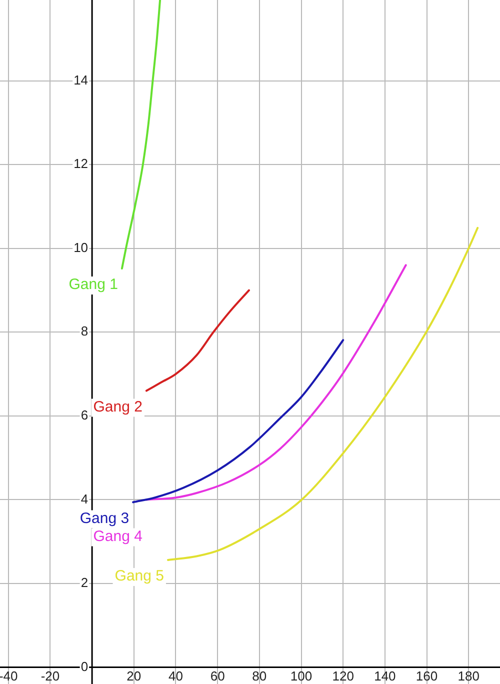 Image resolution: width=500 pixels, height=684 pixels. I want to click on series-label: Gang 3, so click(105, 518).